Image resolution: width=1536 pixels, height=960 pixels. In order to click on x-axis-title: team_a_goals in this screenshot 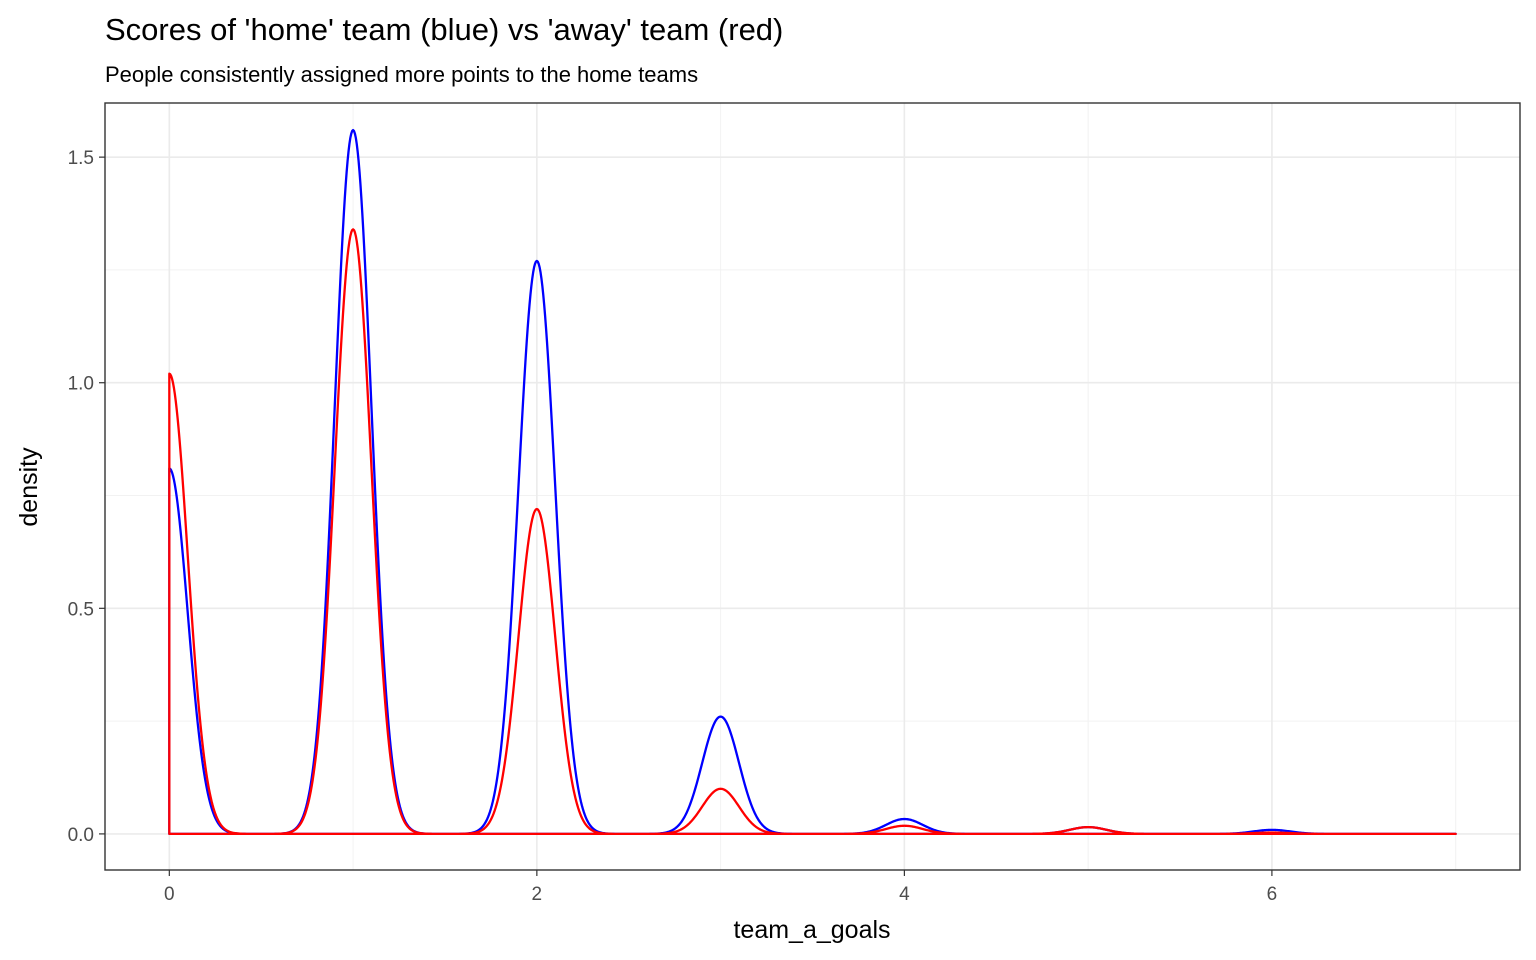, I will do `click(811, 930)`.